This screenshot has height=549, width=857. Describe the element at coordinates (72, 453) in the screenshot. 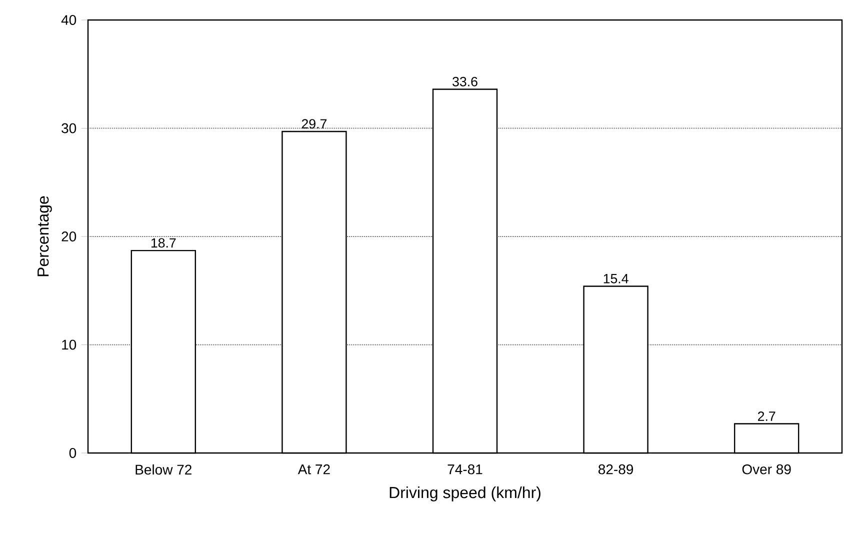

I see `y-tick-label: 0` at that location.